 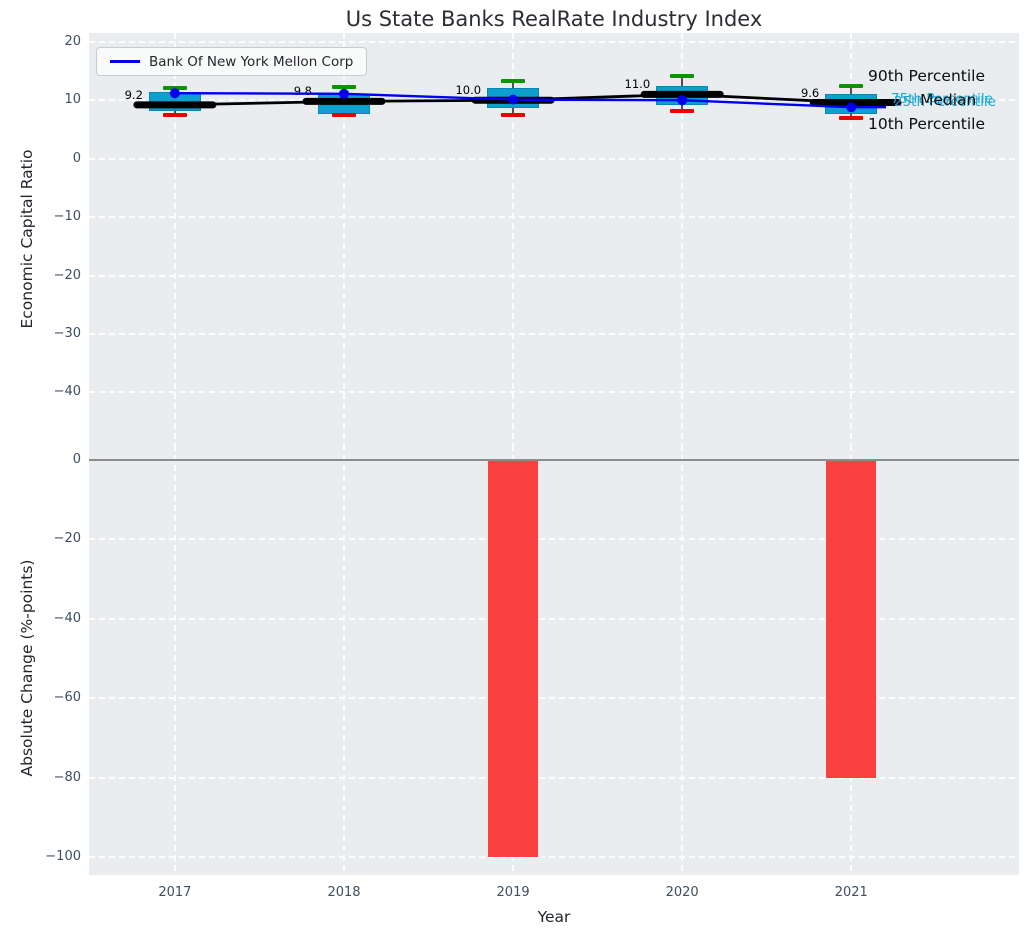 I want to click on top-y-tick-label: −30, so click(x=67, y=333).